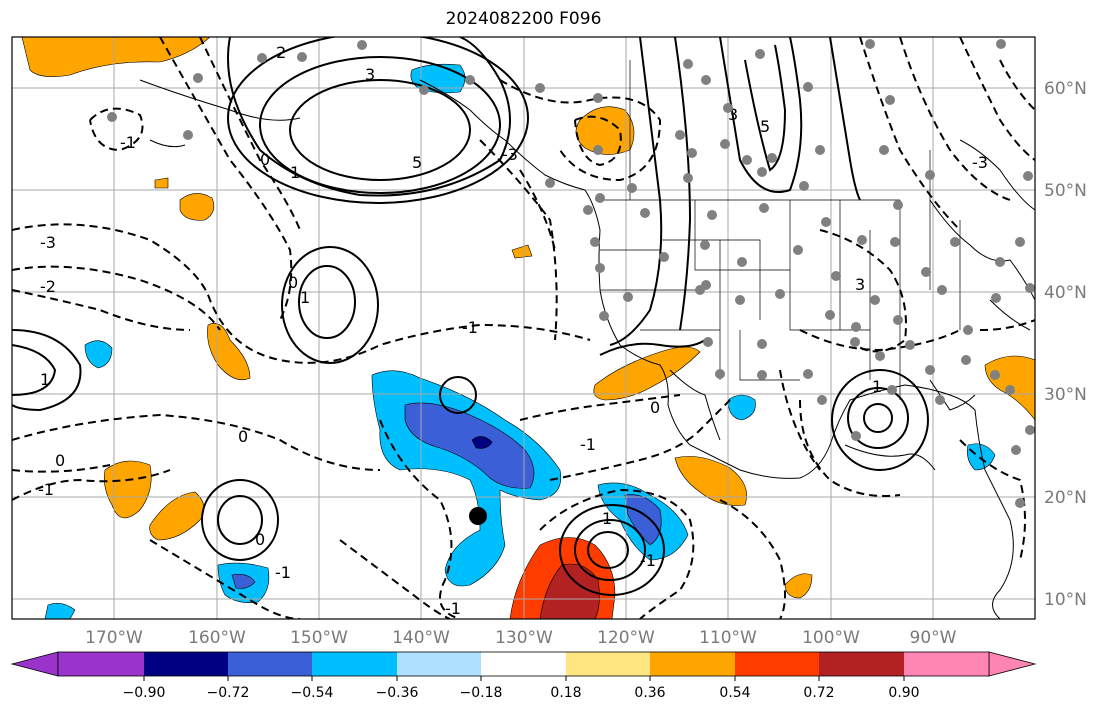 This screenshot has height=712, width=1105. I want to click on colorbar-tick-label: 0.36, so click(649, 693).